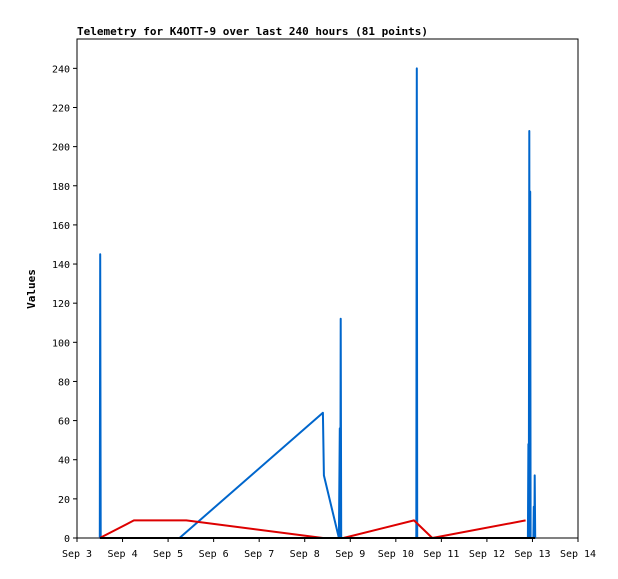 The width and height of the screenshot is (618, 579). I want to click on y-tick-label: 40, so click(64, 461).